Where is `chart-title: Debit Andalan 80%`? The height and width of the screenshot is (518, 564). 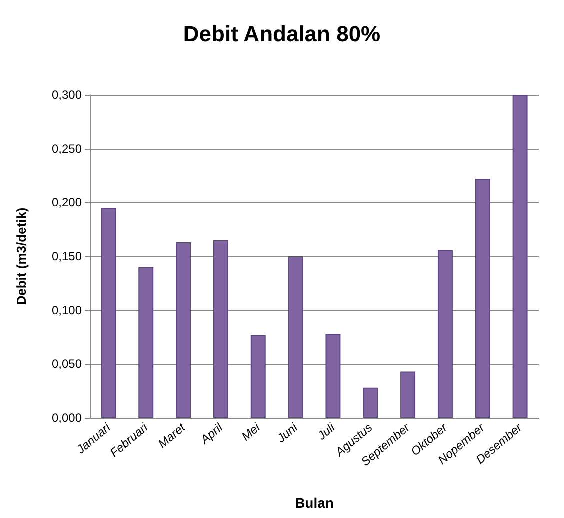 chart-title: Debit Andalan 80% is located at coordinates (282, 34).